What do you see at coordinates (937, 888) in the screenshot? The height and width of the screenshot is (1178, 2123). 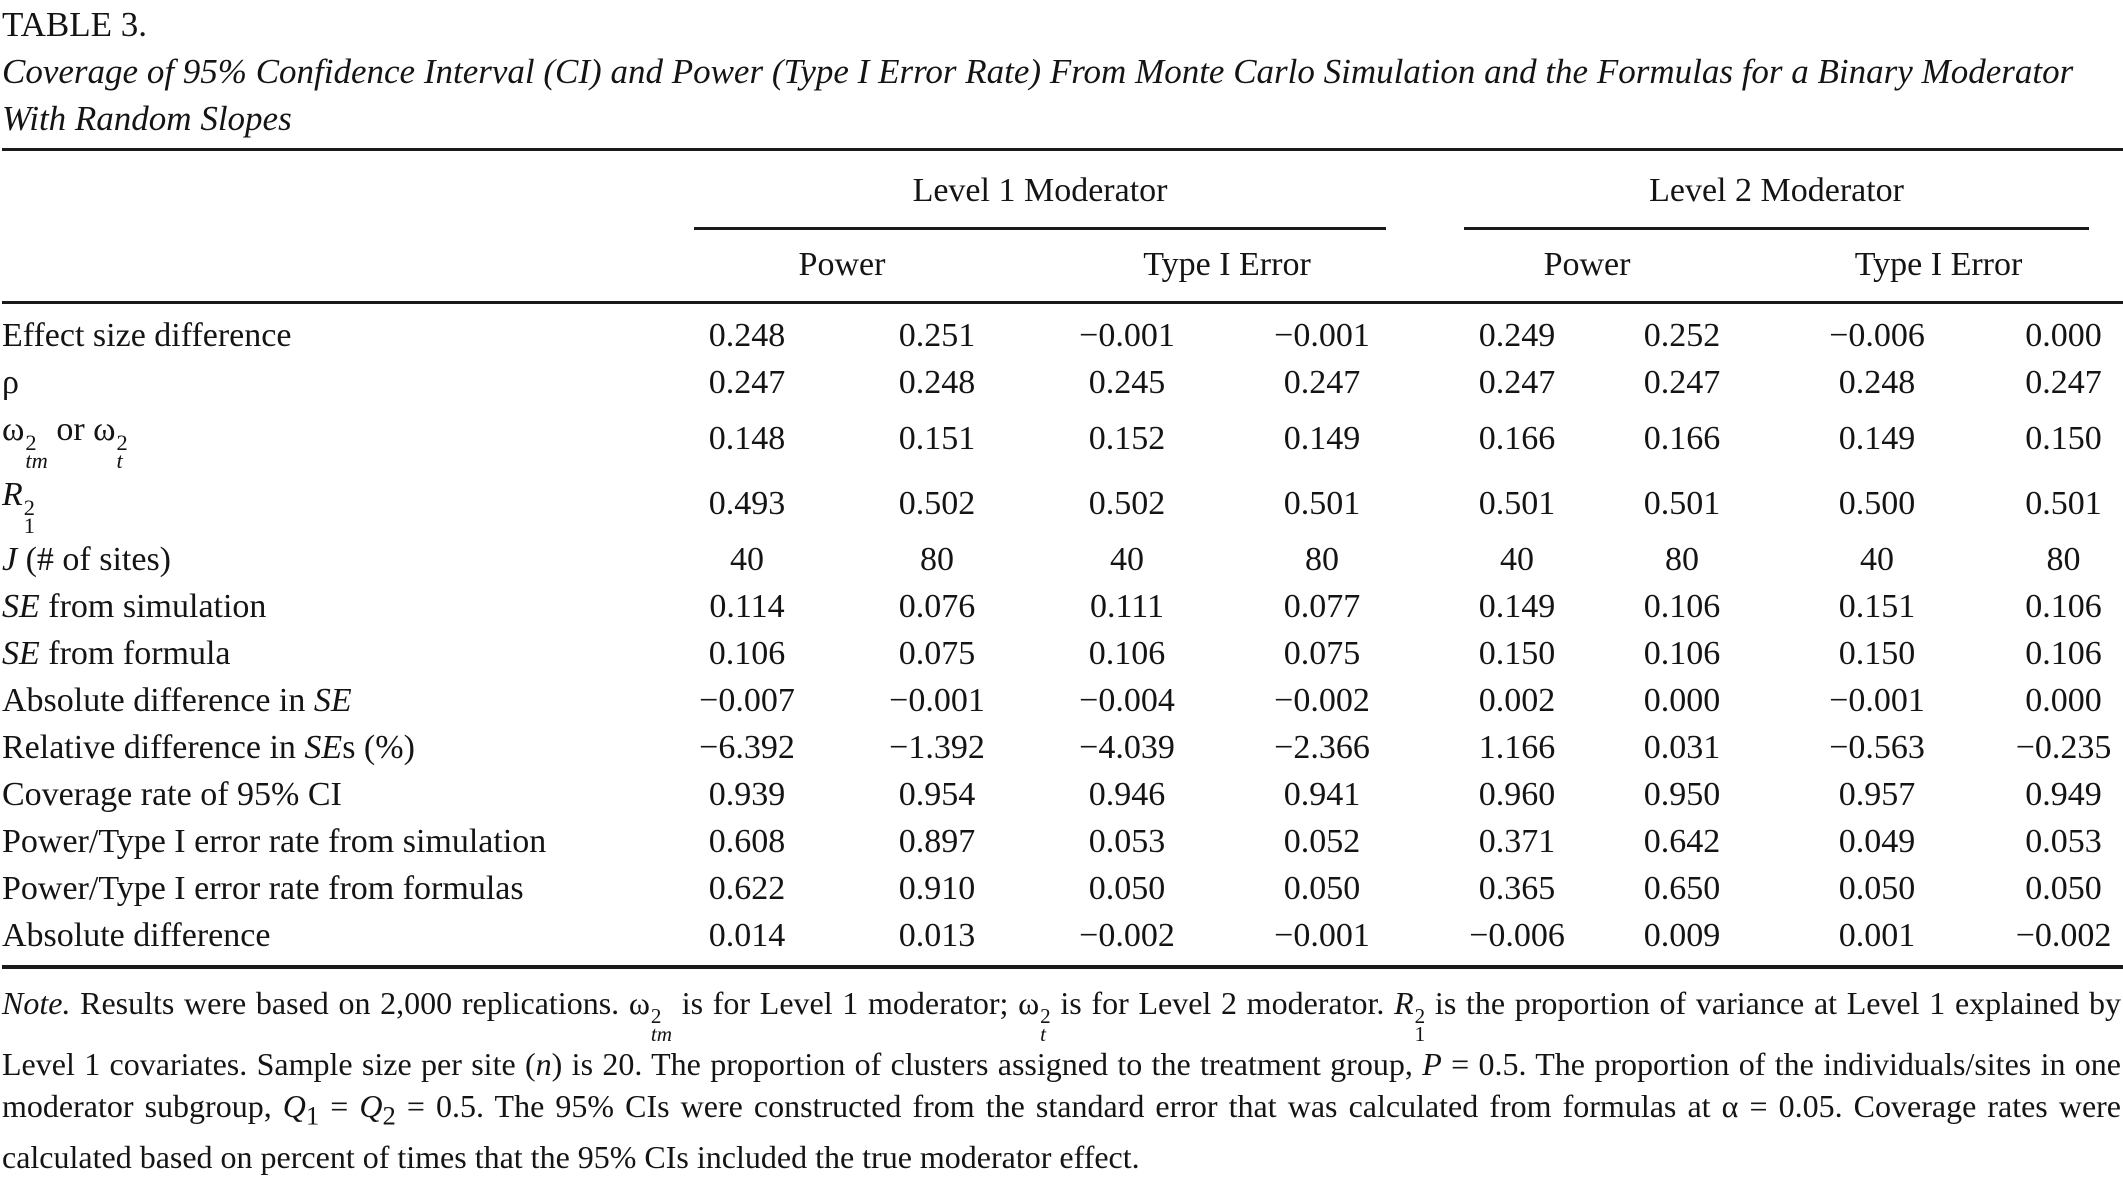 I see `cell: 0.910` at bounding box center [937, 888].